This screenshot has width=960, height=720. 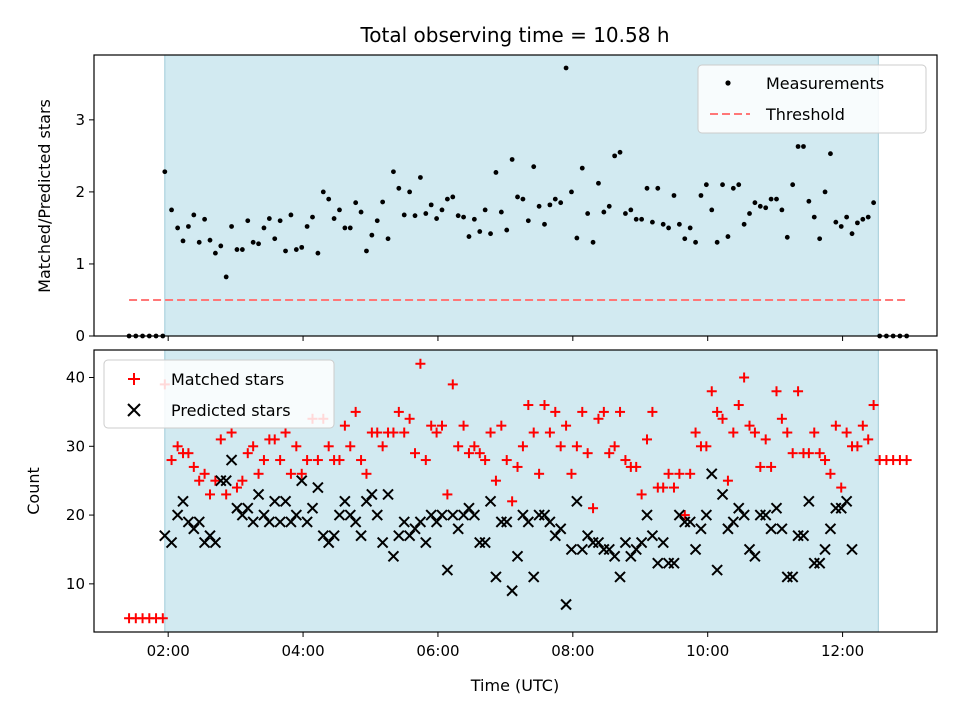 What do you see at coordinates (505, 338) in the screenshot?
I see `top-x-axis-ticks` at bounding box center [505, 338].